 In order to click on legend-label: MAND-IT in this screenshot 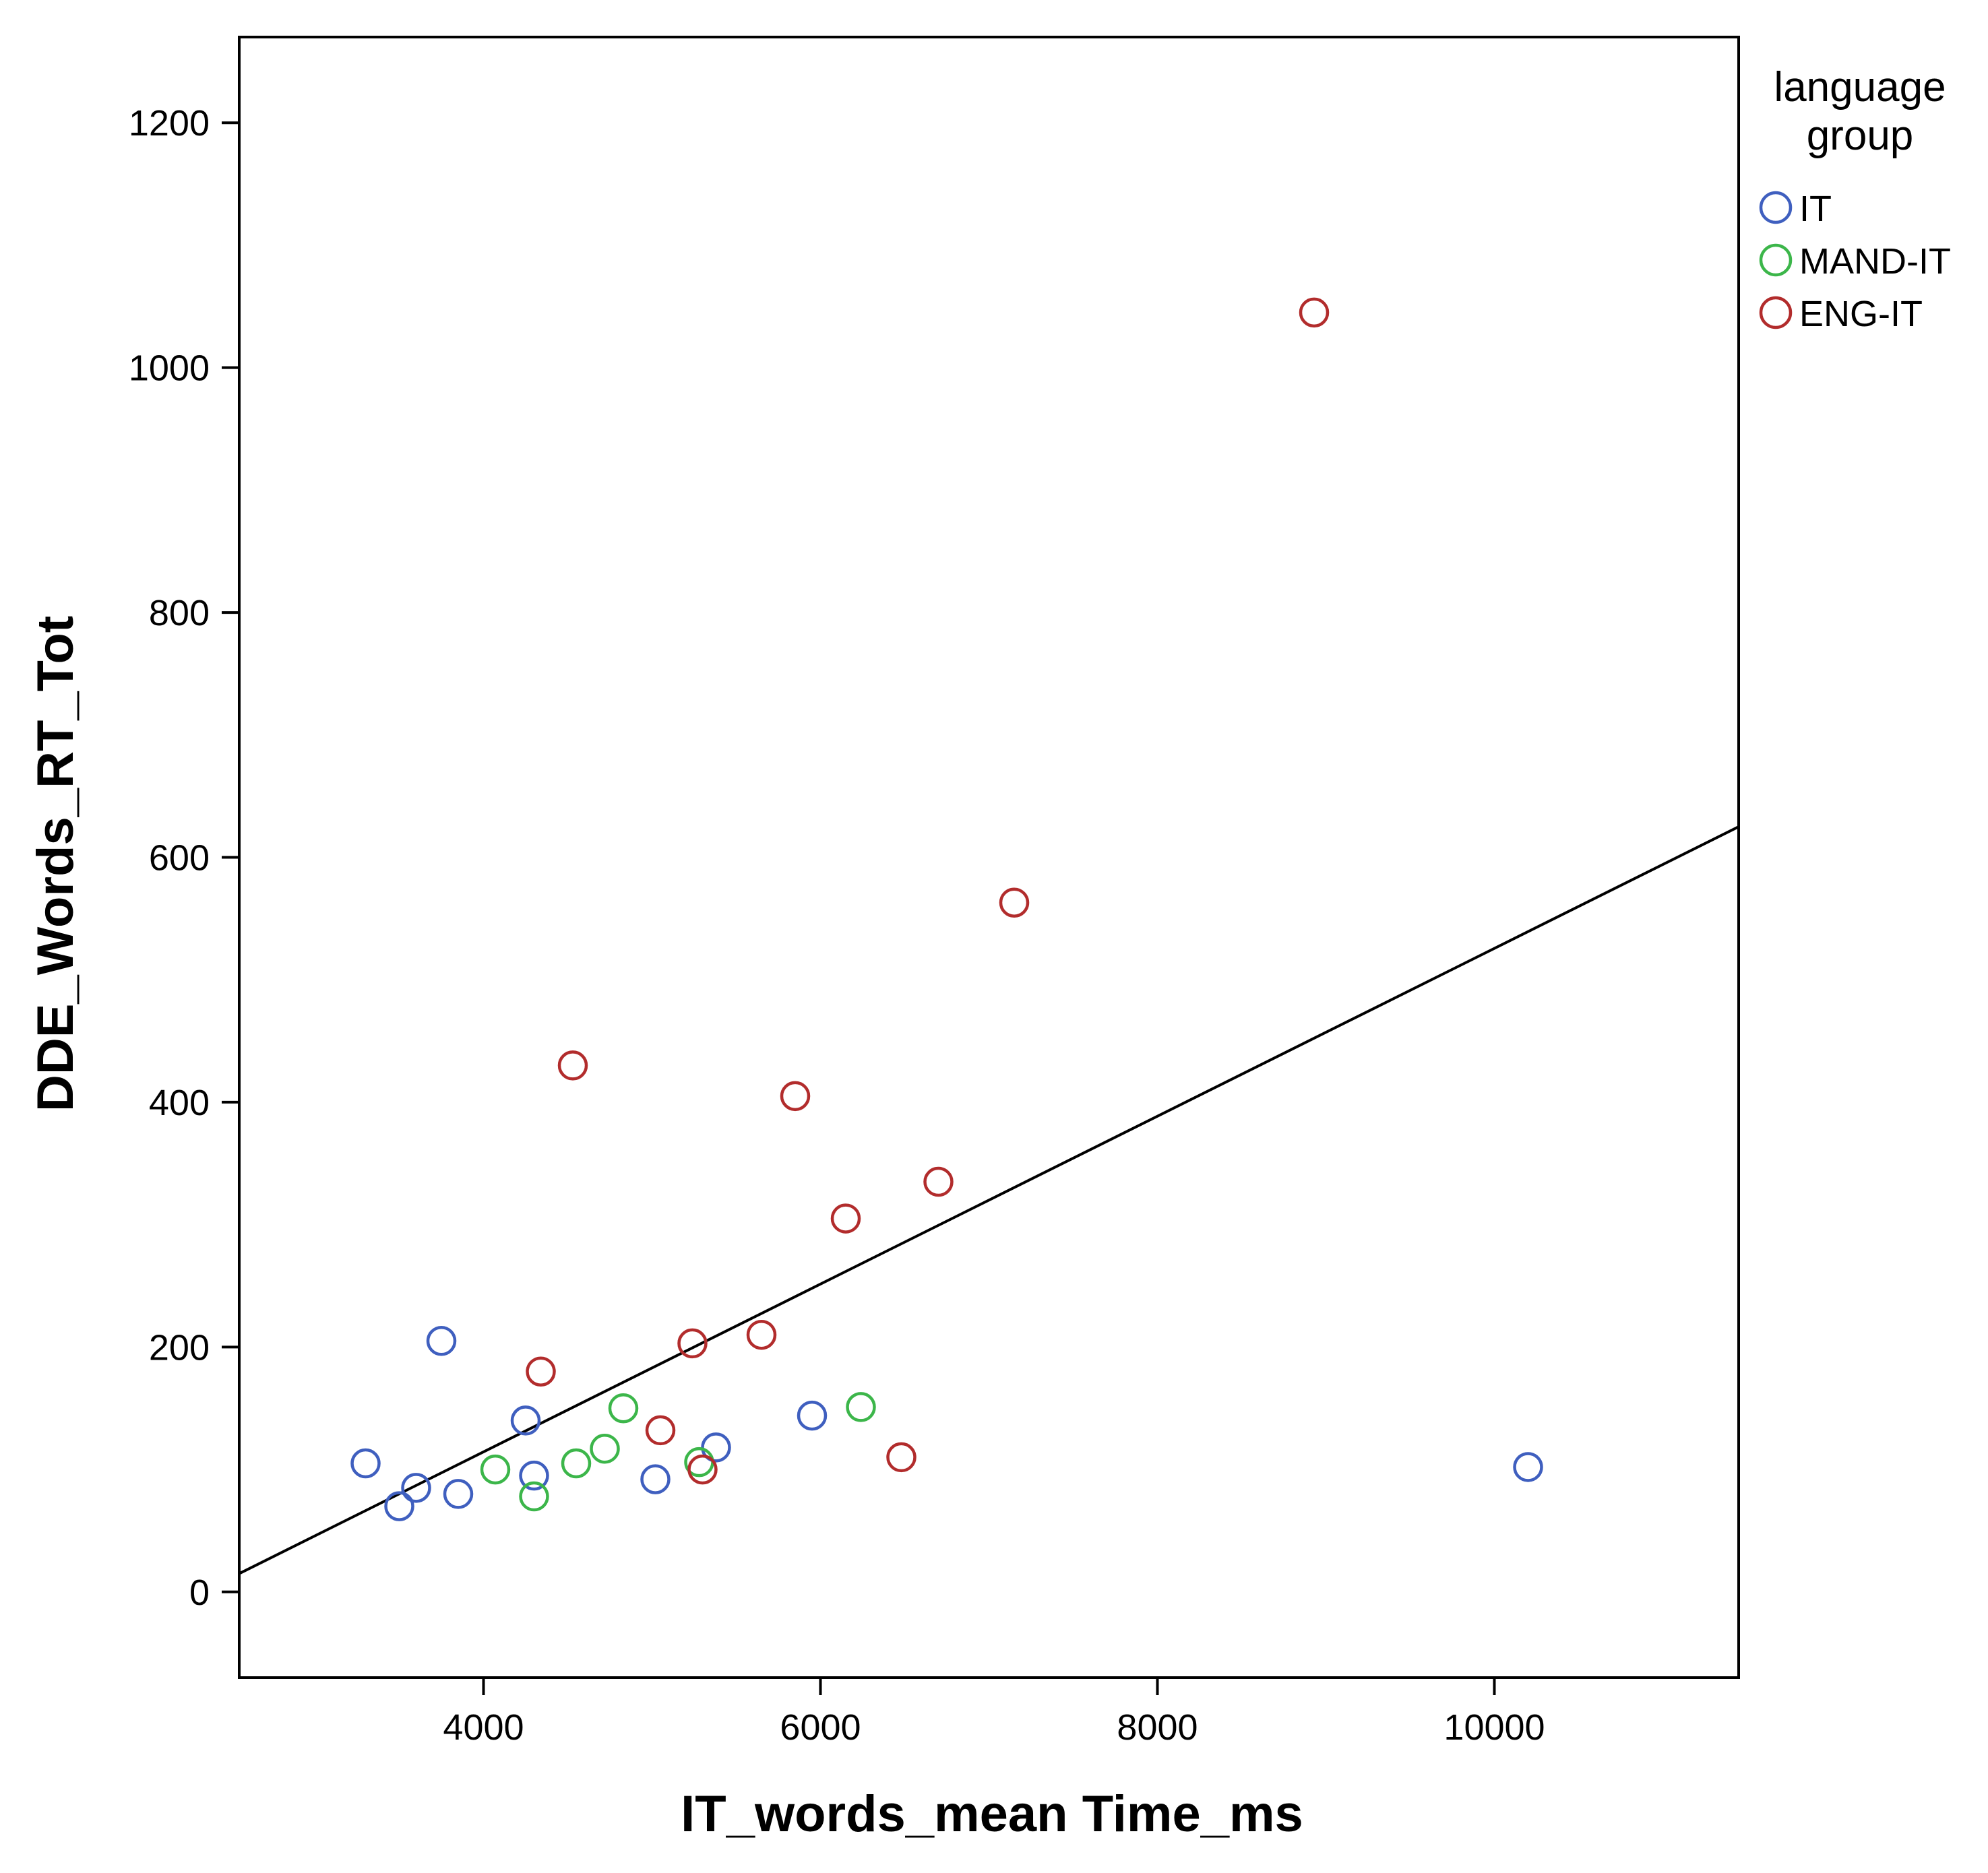, I will do `click(1875, 261)`.